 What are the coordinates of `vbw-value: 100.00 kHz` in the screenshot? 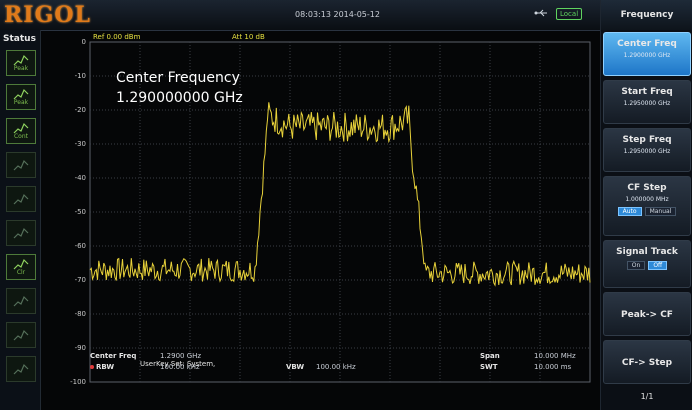 It's located at (336, 367).